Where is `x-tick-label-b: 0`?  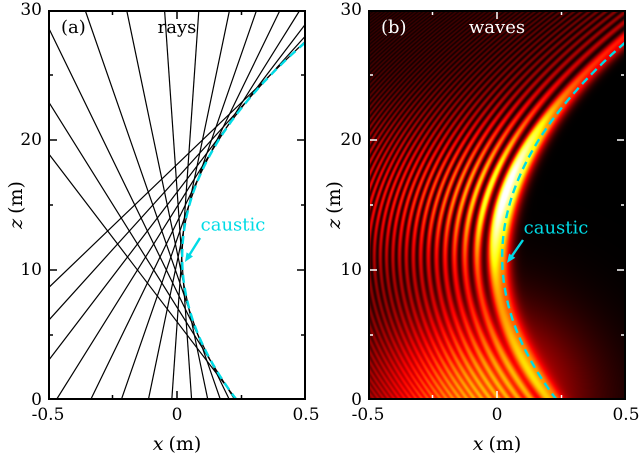
x-tick-label-b: 0 is located at coordinates (497, 415).